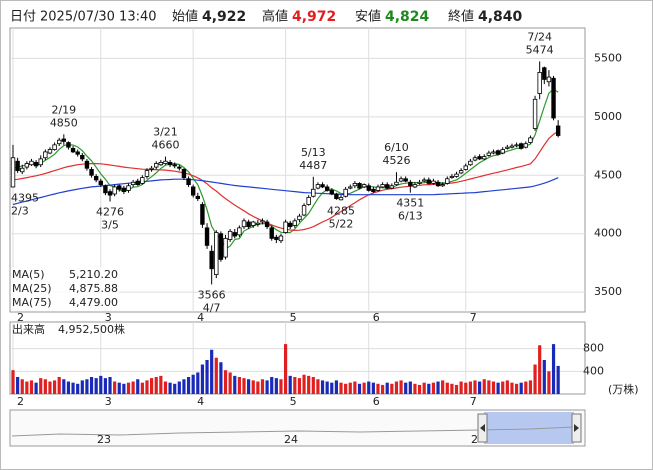 The width and height of the screenshot is (653, 470). What do you see at coordinates (20, 401) in the screenshot?
I see `x-tick-label: 2` at bounding box center [20, 401].